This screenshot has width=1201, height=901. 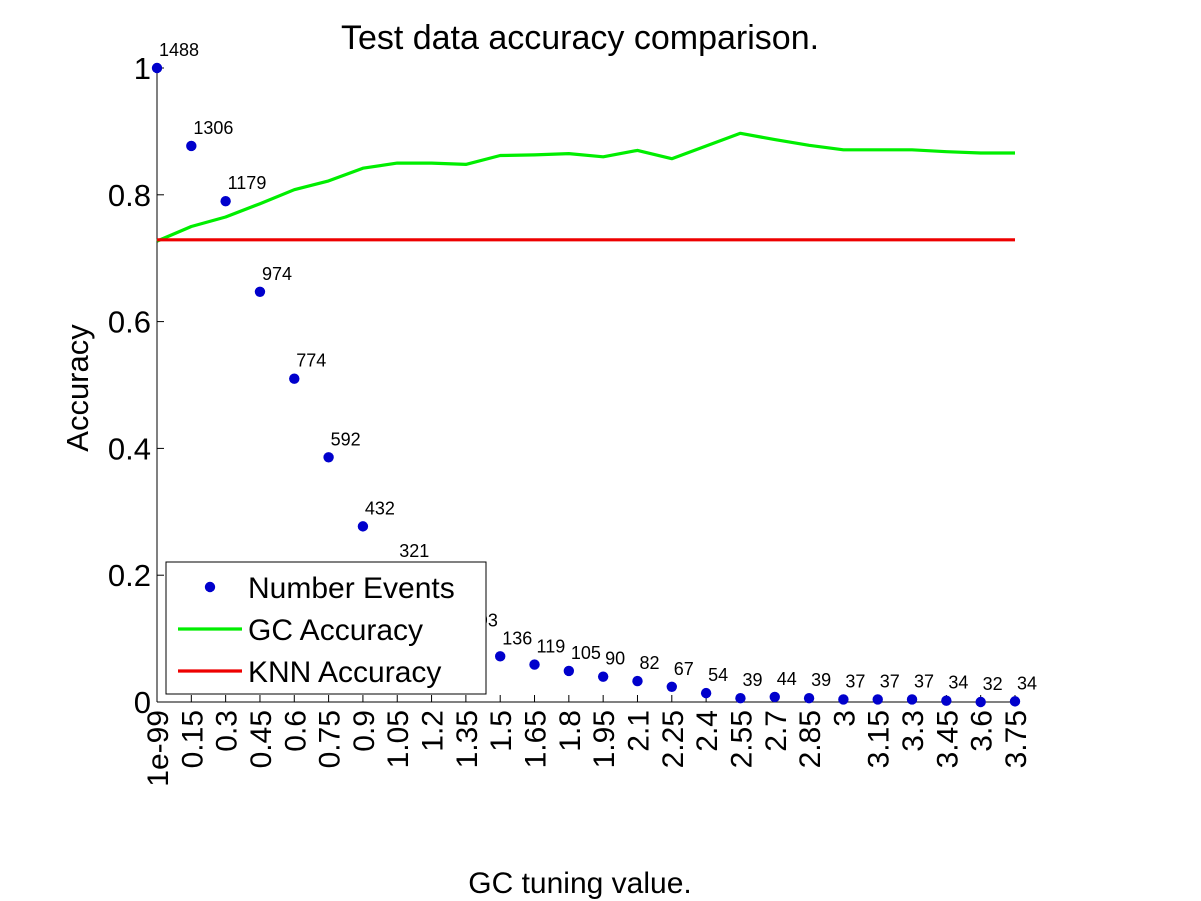 I want to click on series-lines, so click(x=585, y=187).